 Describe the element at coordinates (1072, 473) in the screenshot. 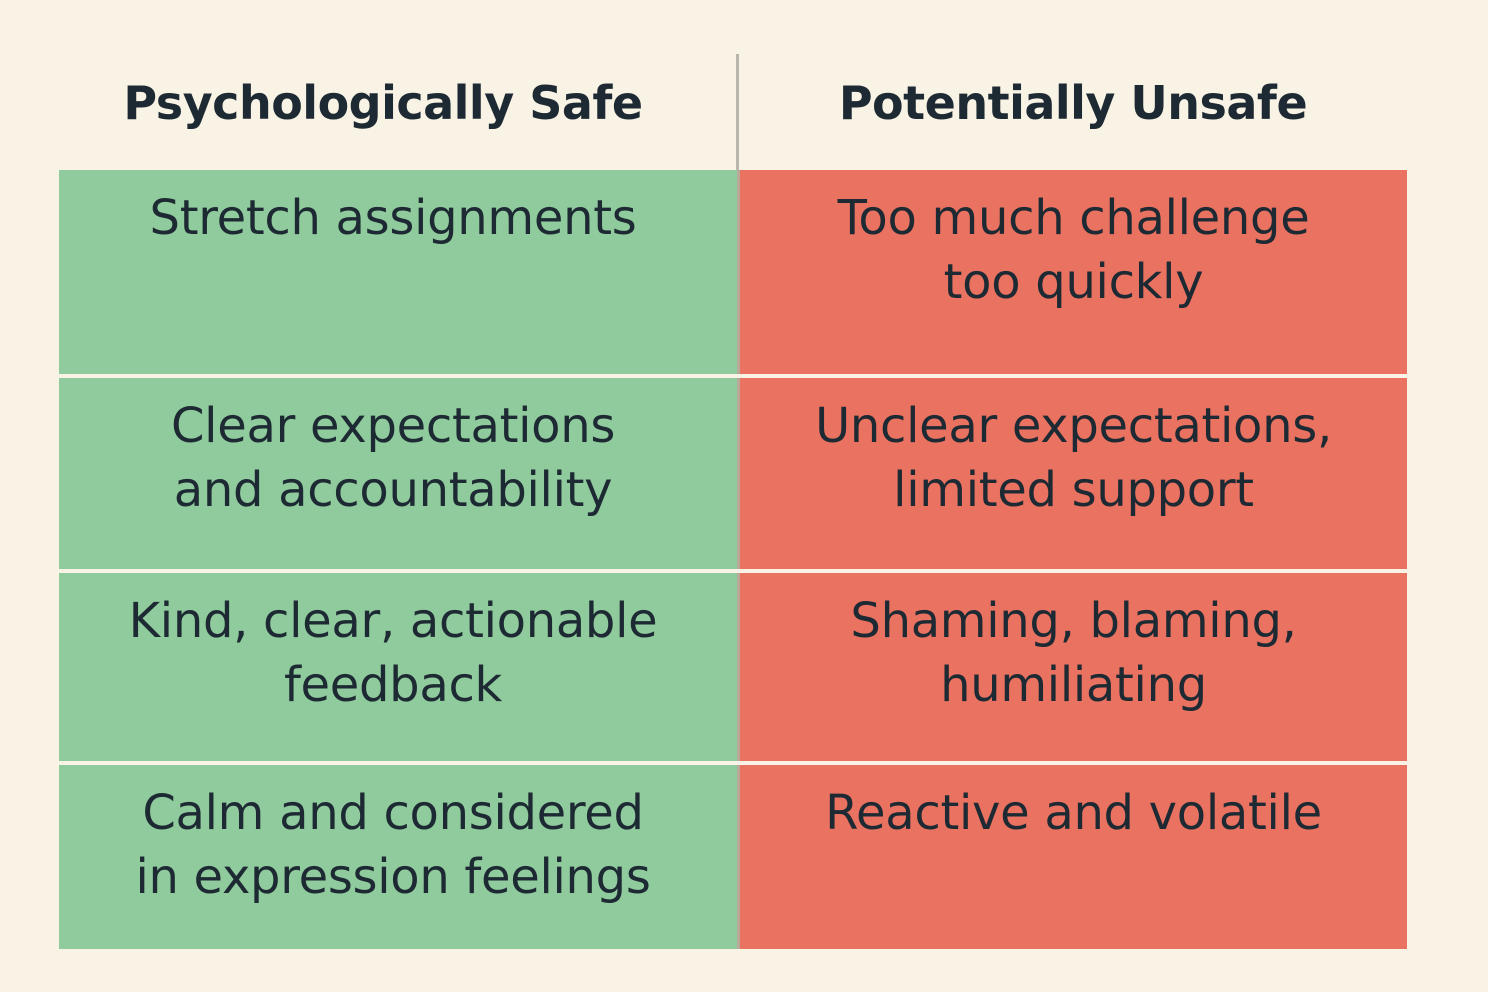

I see `unsafe-cell-unclear-expectations: Unclear expectations, limited support` at that location.